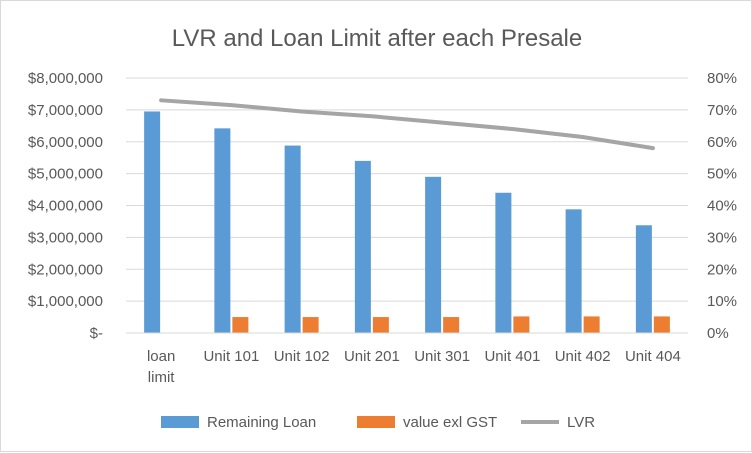 Image resolution: width=752 pixels, height=453 pixels. I want to click on lvr-line, so click(407, 124).